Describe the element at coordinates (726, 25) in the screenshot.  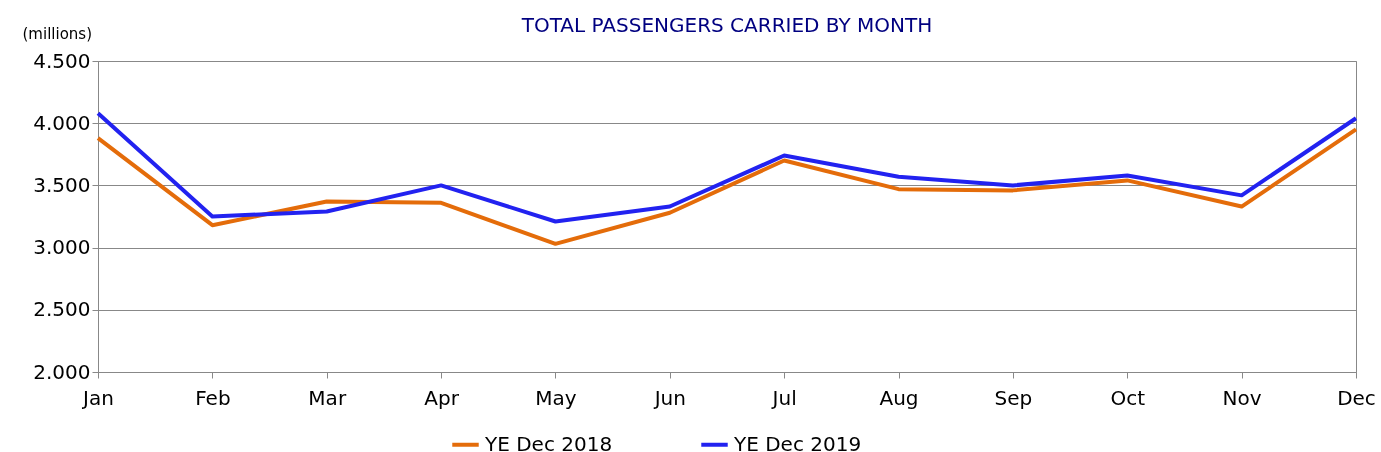
I see `chart-title: TOTAL PASSENGERS CARRIED BY MONTH` at that location.